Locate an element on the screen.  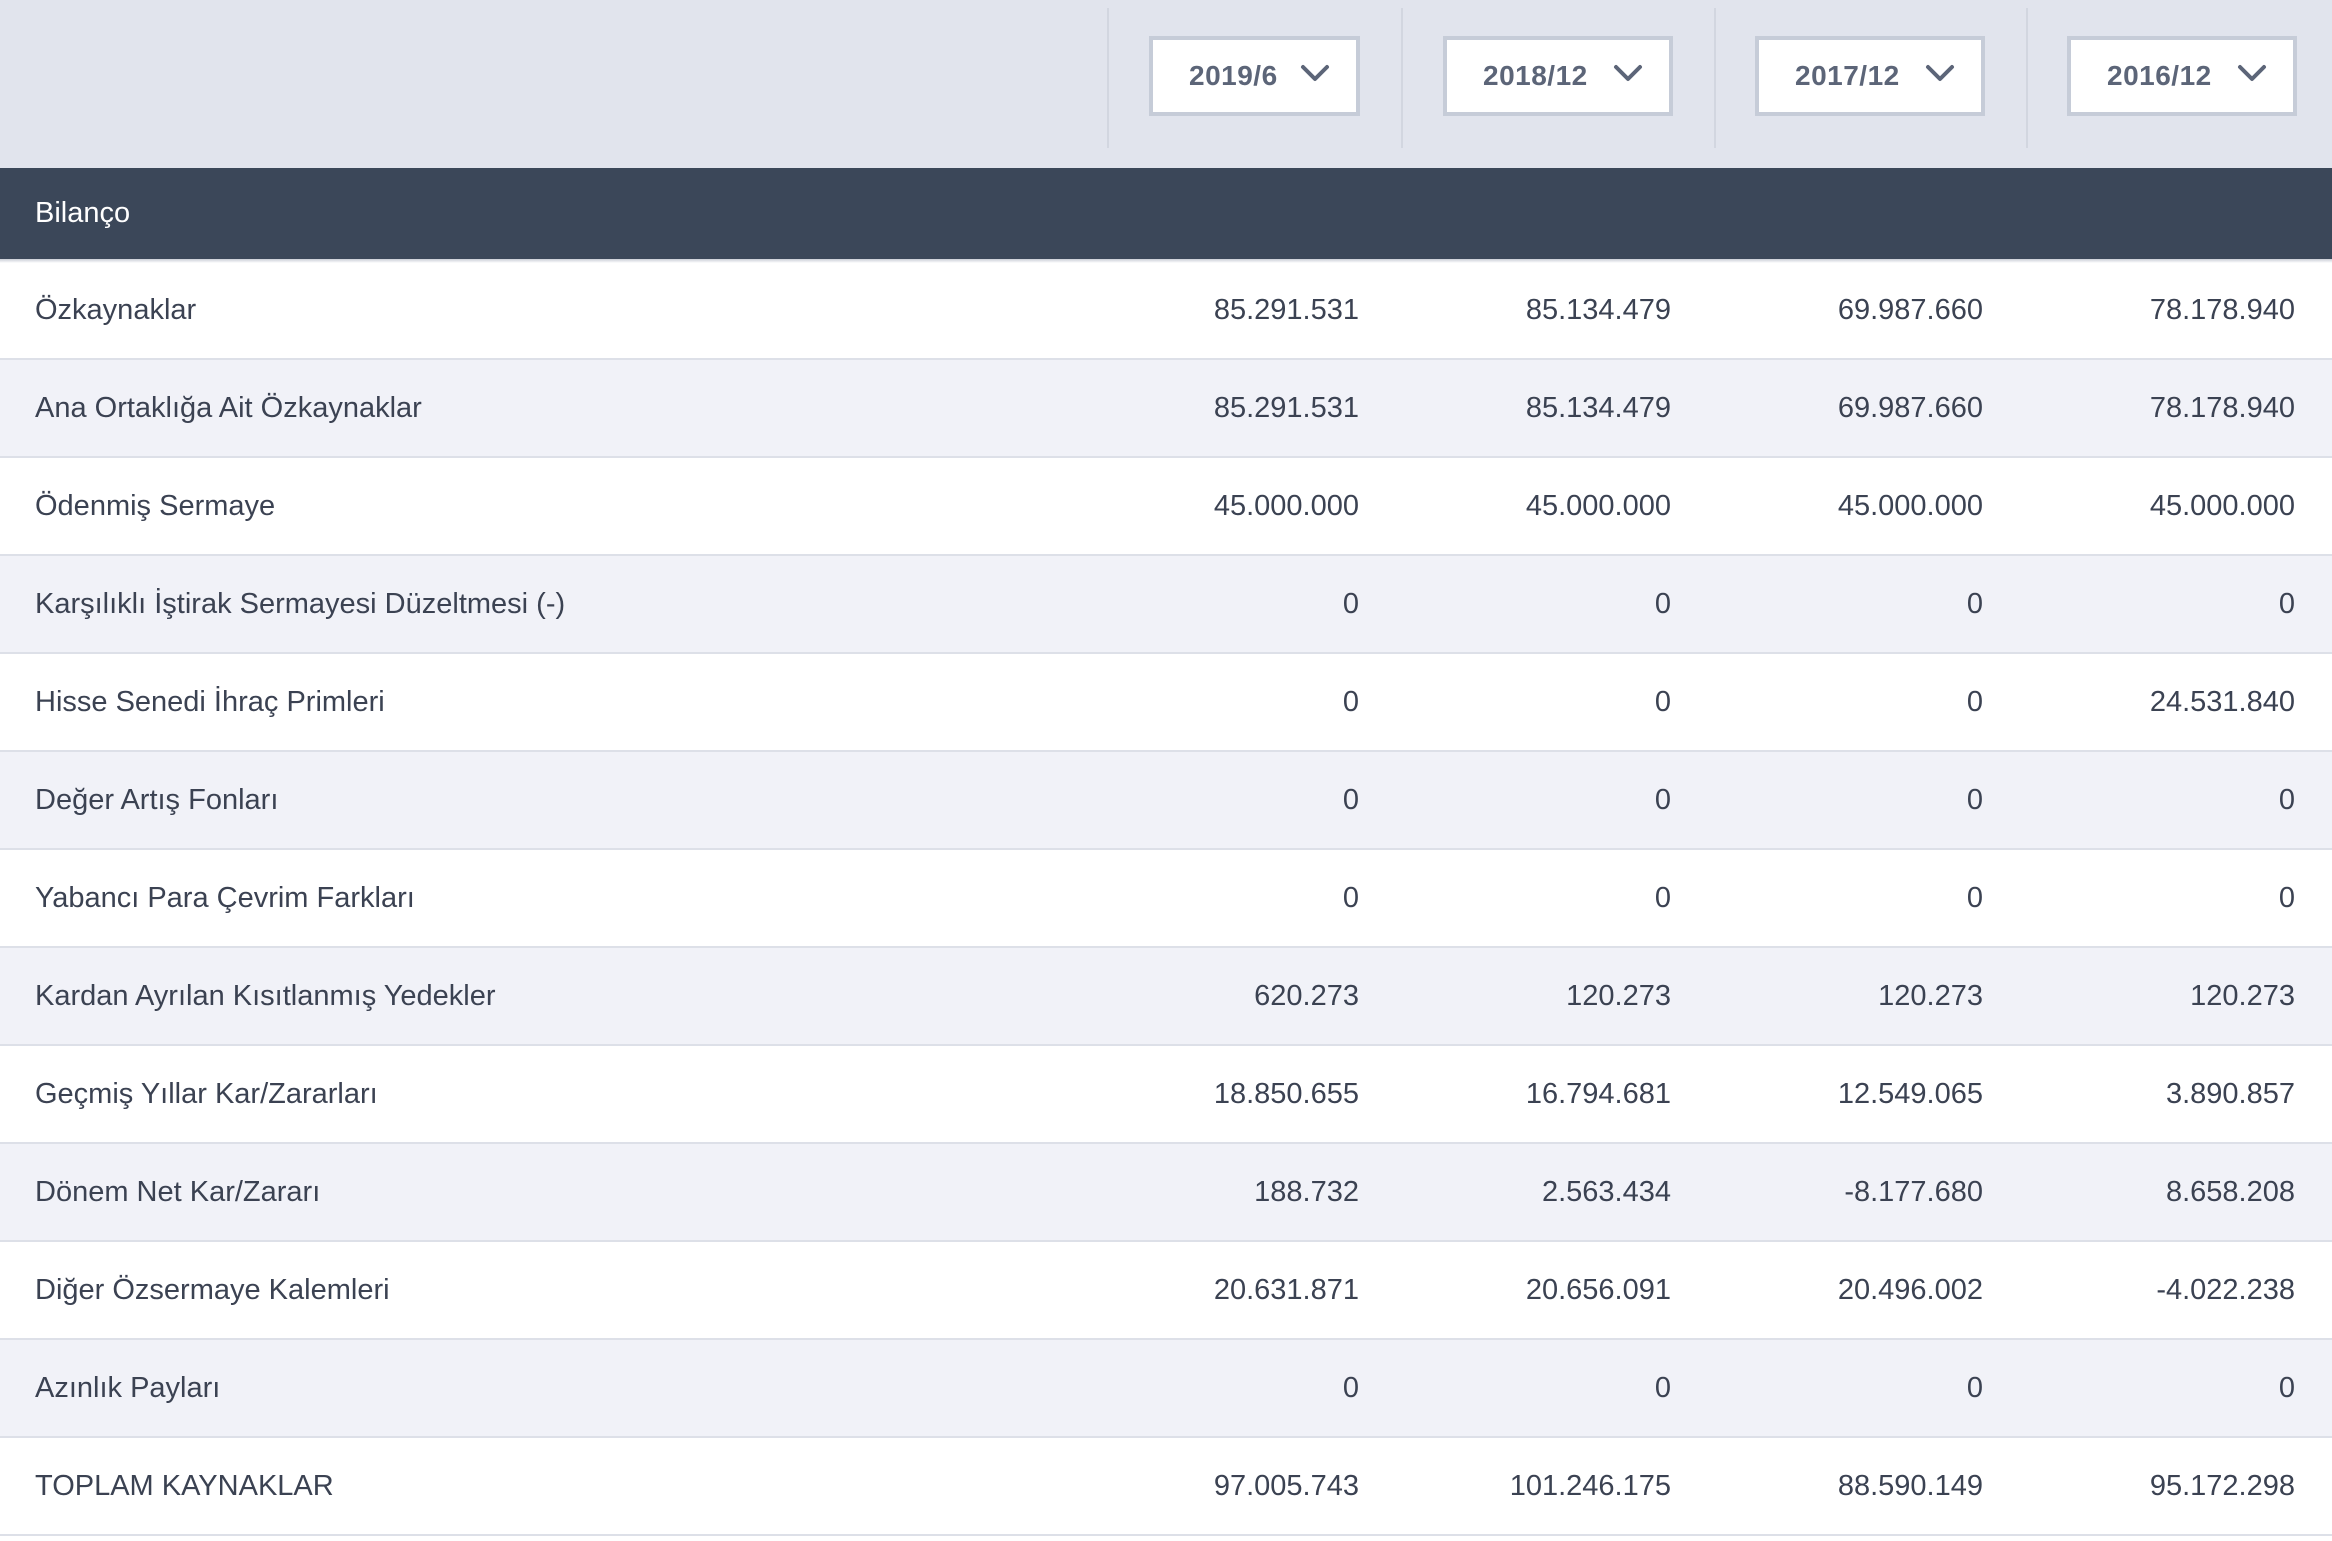
row-label: Değer Artış Fonları is located at coordinates (157, 800).